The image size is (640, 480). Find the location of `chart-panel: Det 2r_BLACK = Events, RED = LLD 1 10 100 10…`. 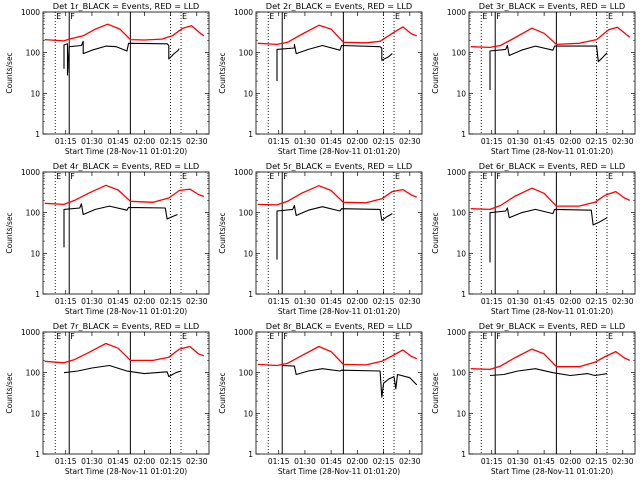

chart-panel: Det 2r_BLACK = Events, RED = LLD 1 10 100 10… is located at coordinates (320, 78).